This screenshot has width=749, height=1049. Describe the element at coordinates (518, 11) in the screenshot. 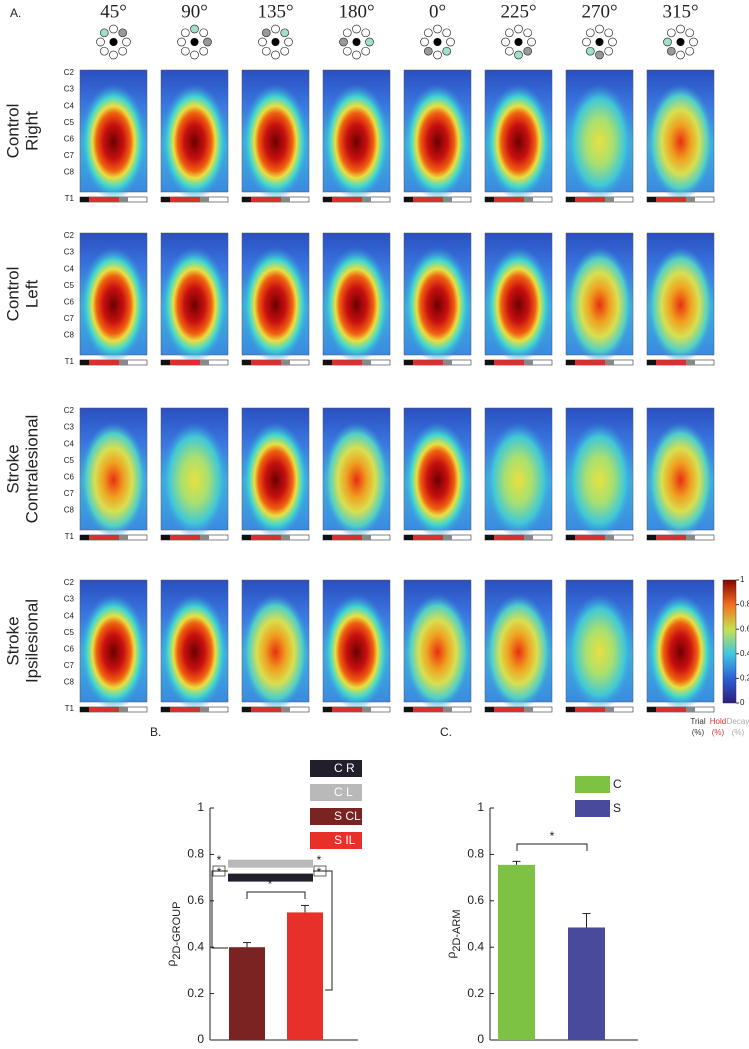

I see `direction-label: 225°` at that location.